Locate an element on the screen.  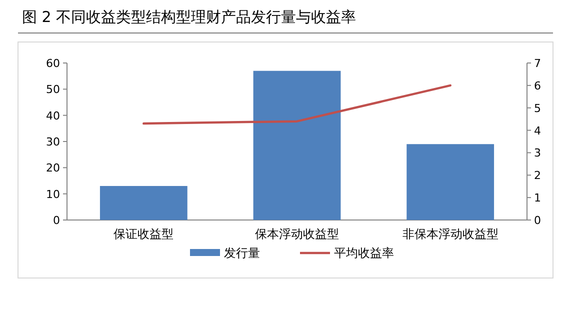
x-tick-label: 保证收益型 is located at coordinates (144, 234).